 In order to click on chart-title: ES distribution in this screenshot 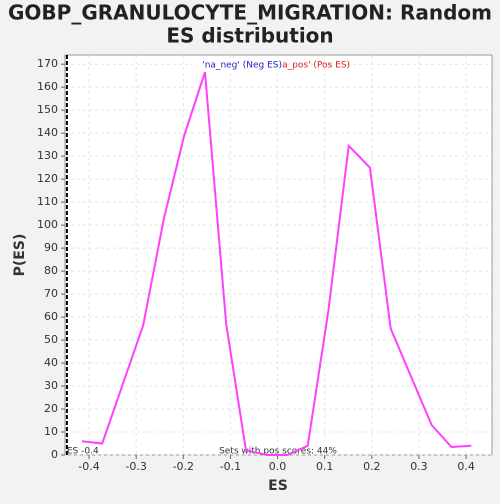, I will do `click(249, 36)`.